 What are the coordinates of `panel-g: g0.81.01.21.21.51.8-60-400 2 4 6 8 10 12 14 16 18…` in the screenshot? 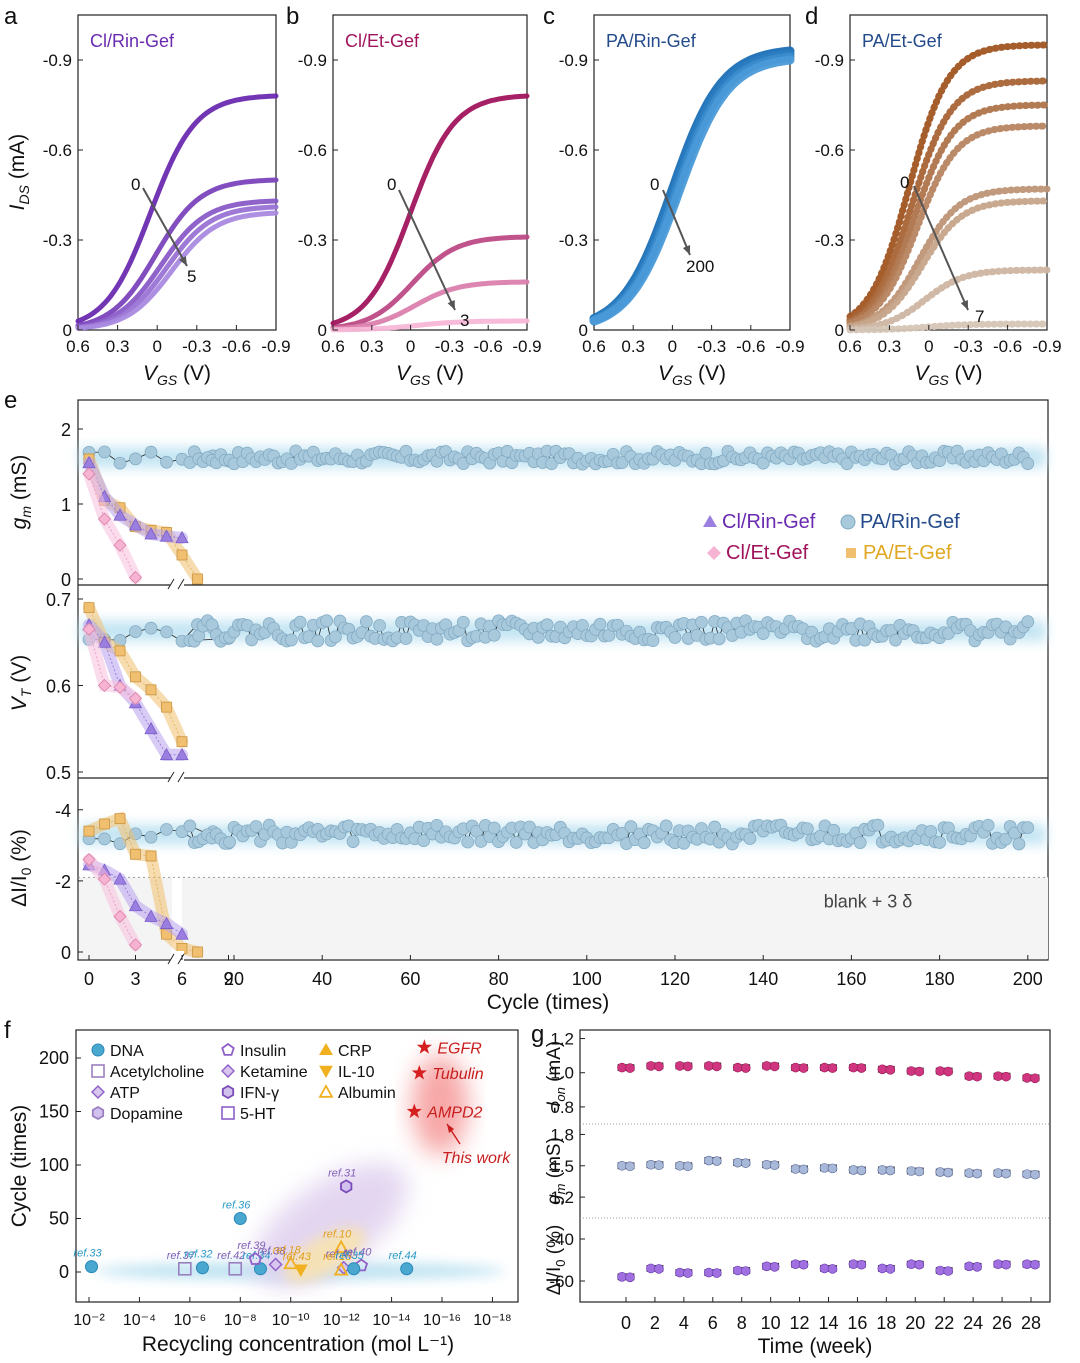 It's located at (791, 1189).